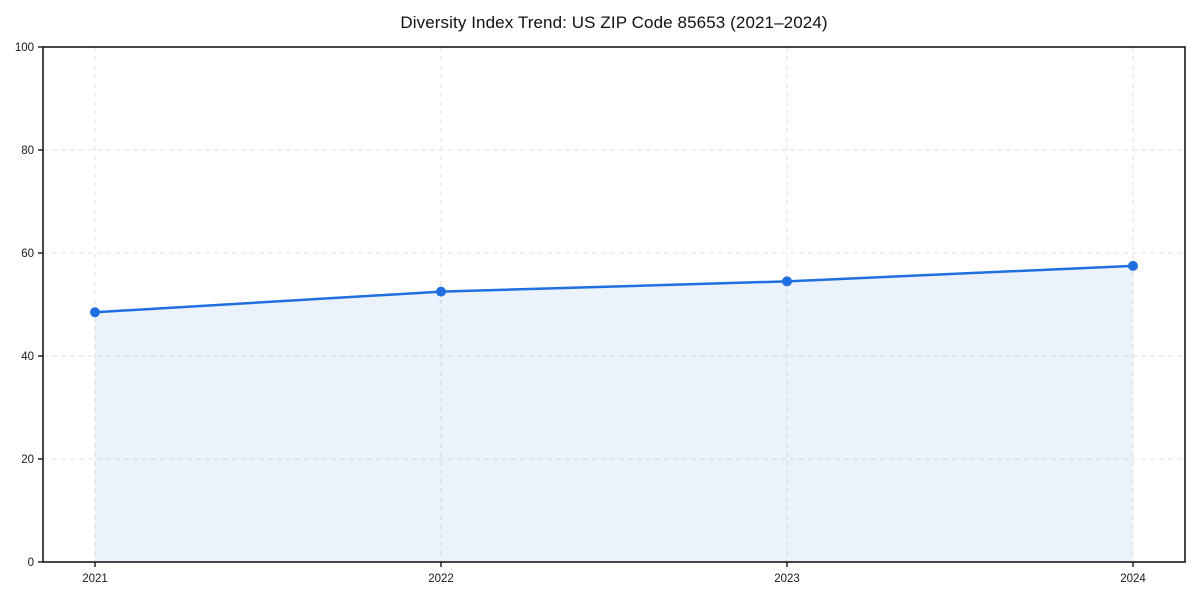  What do you see at coordinates (614, 289) in the screenshot?
I see `trend-line` at bounding box center [614, 289].